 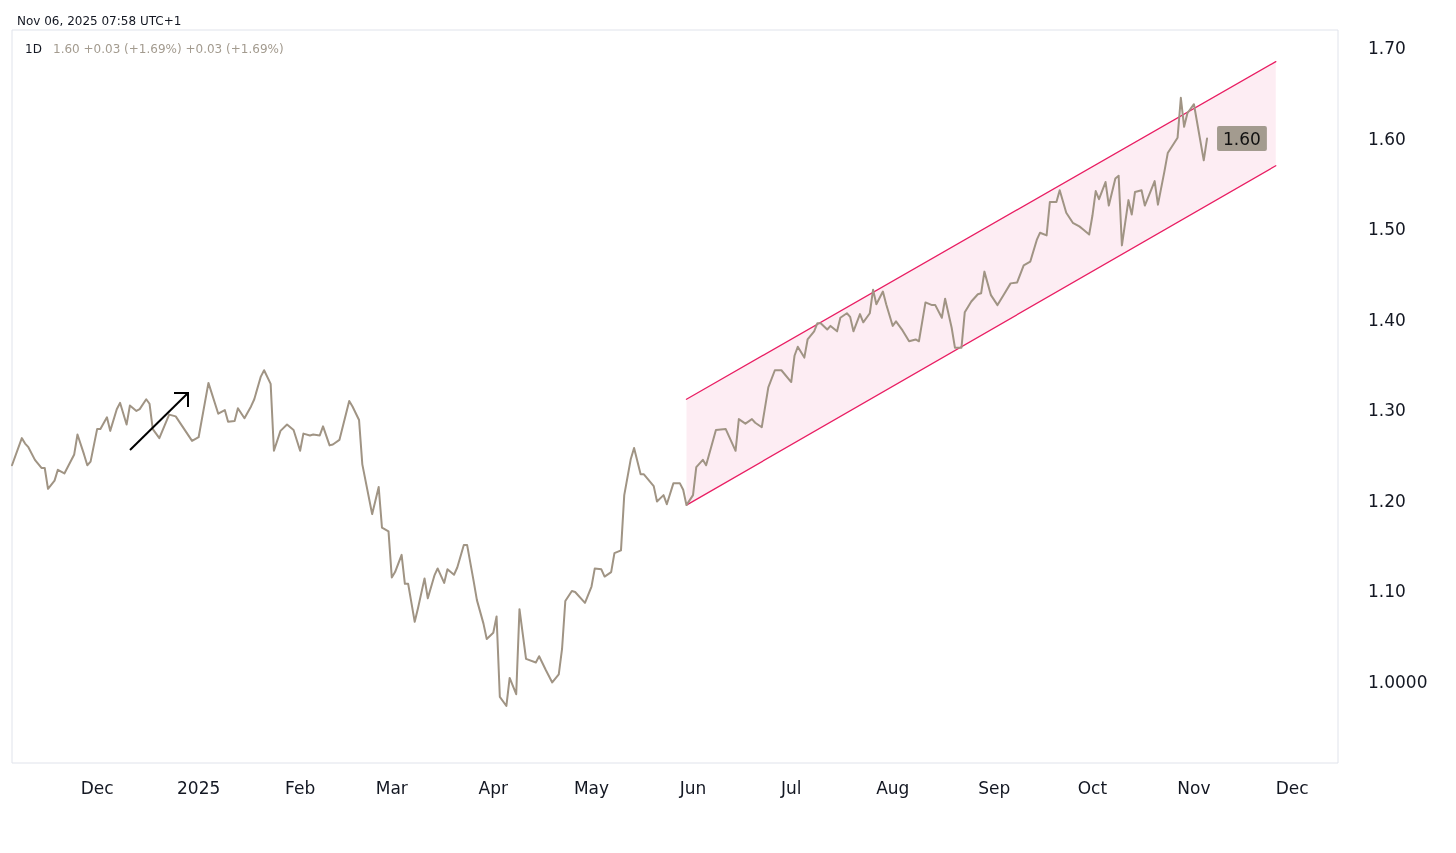 I want to click on y-tick-label: 1.60, so click(x=1387, y=138).